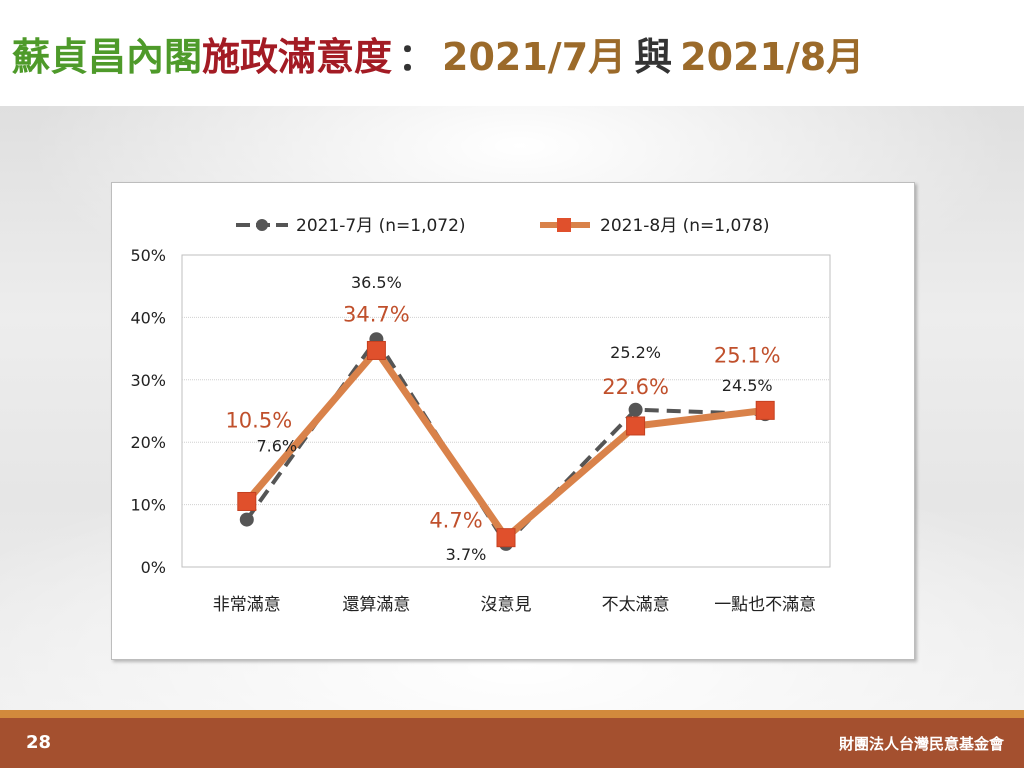  What do you see at coordinates (153, 567) in the screenshot?
I see `y-tick-label: 0%` at bounding box center [153, 567].